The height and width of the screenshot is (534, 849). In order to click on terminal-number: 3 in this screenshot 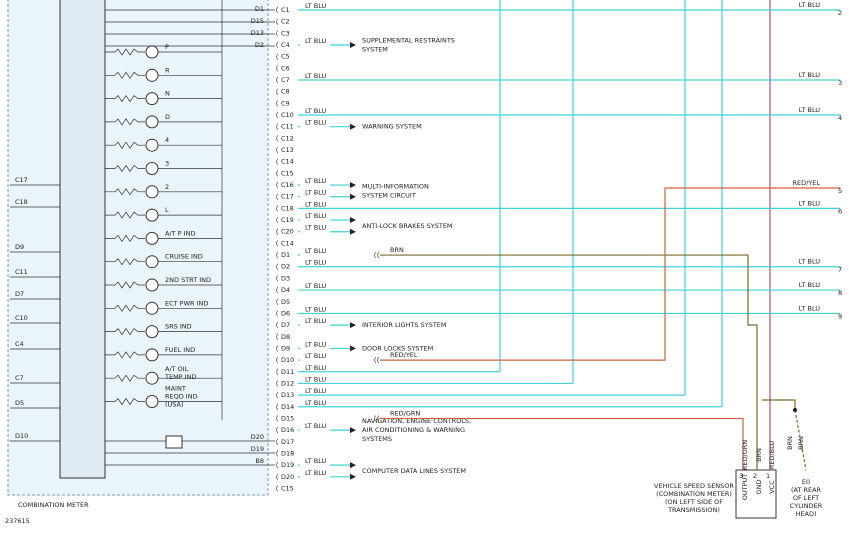, I will do `click(840, 83)`.